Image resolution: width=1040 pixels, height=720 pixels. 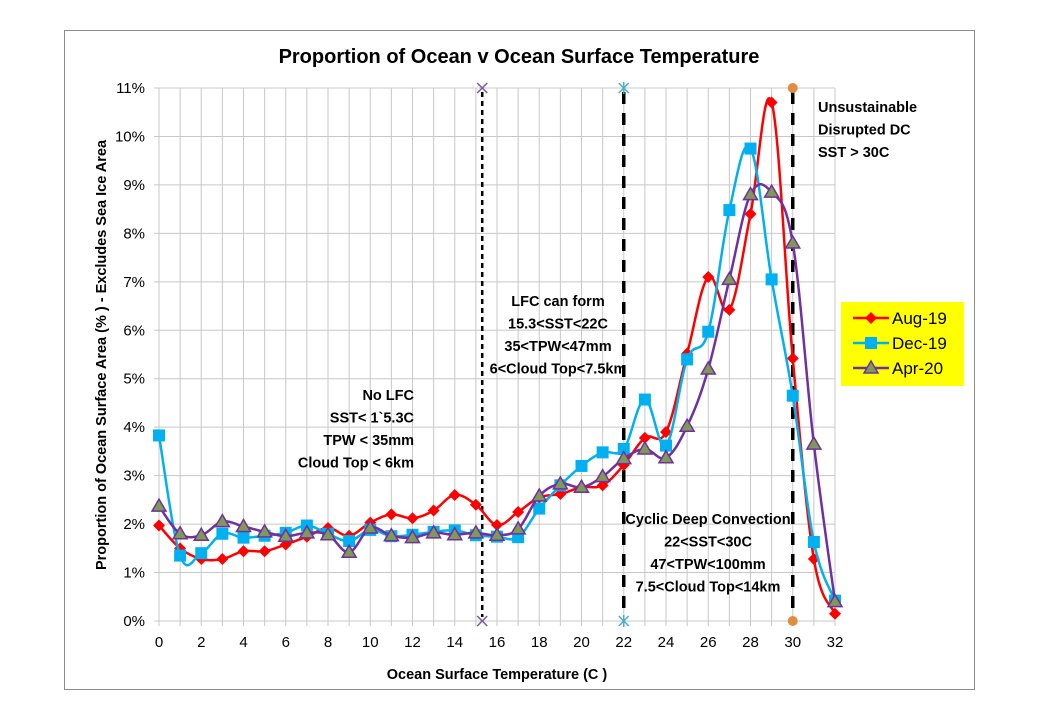 I want to click on annotation-line: SST > 30C, so click(x=854, y=153).